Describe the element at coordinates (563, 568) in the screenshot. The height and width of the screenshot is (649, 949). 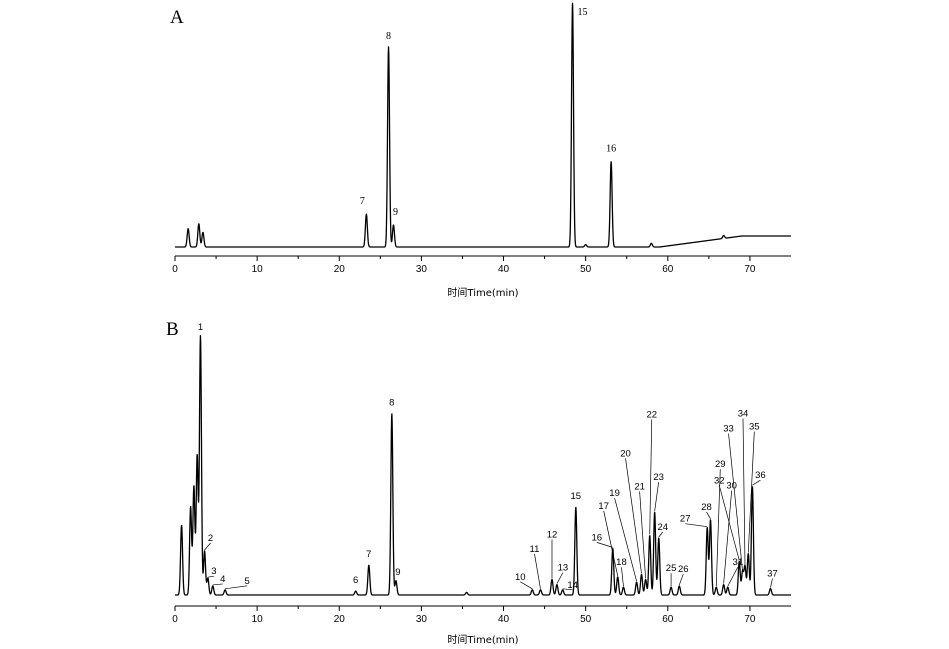
I see `peak-label: 13` at that location.